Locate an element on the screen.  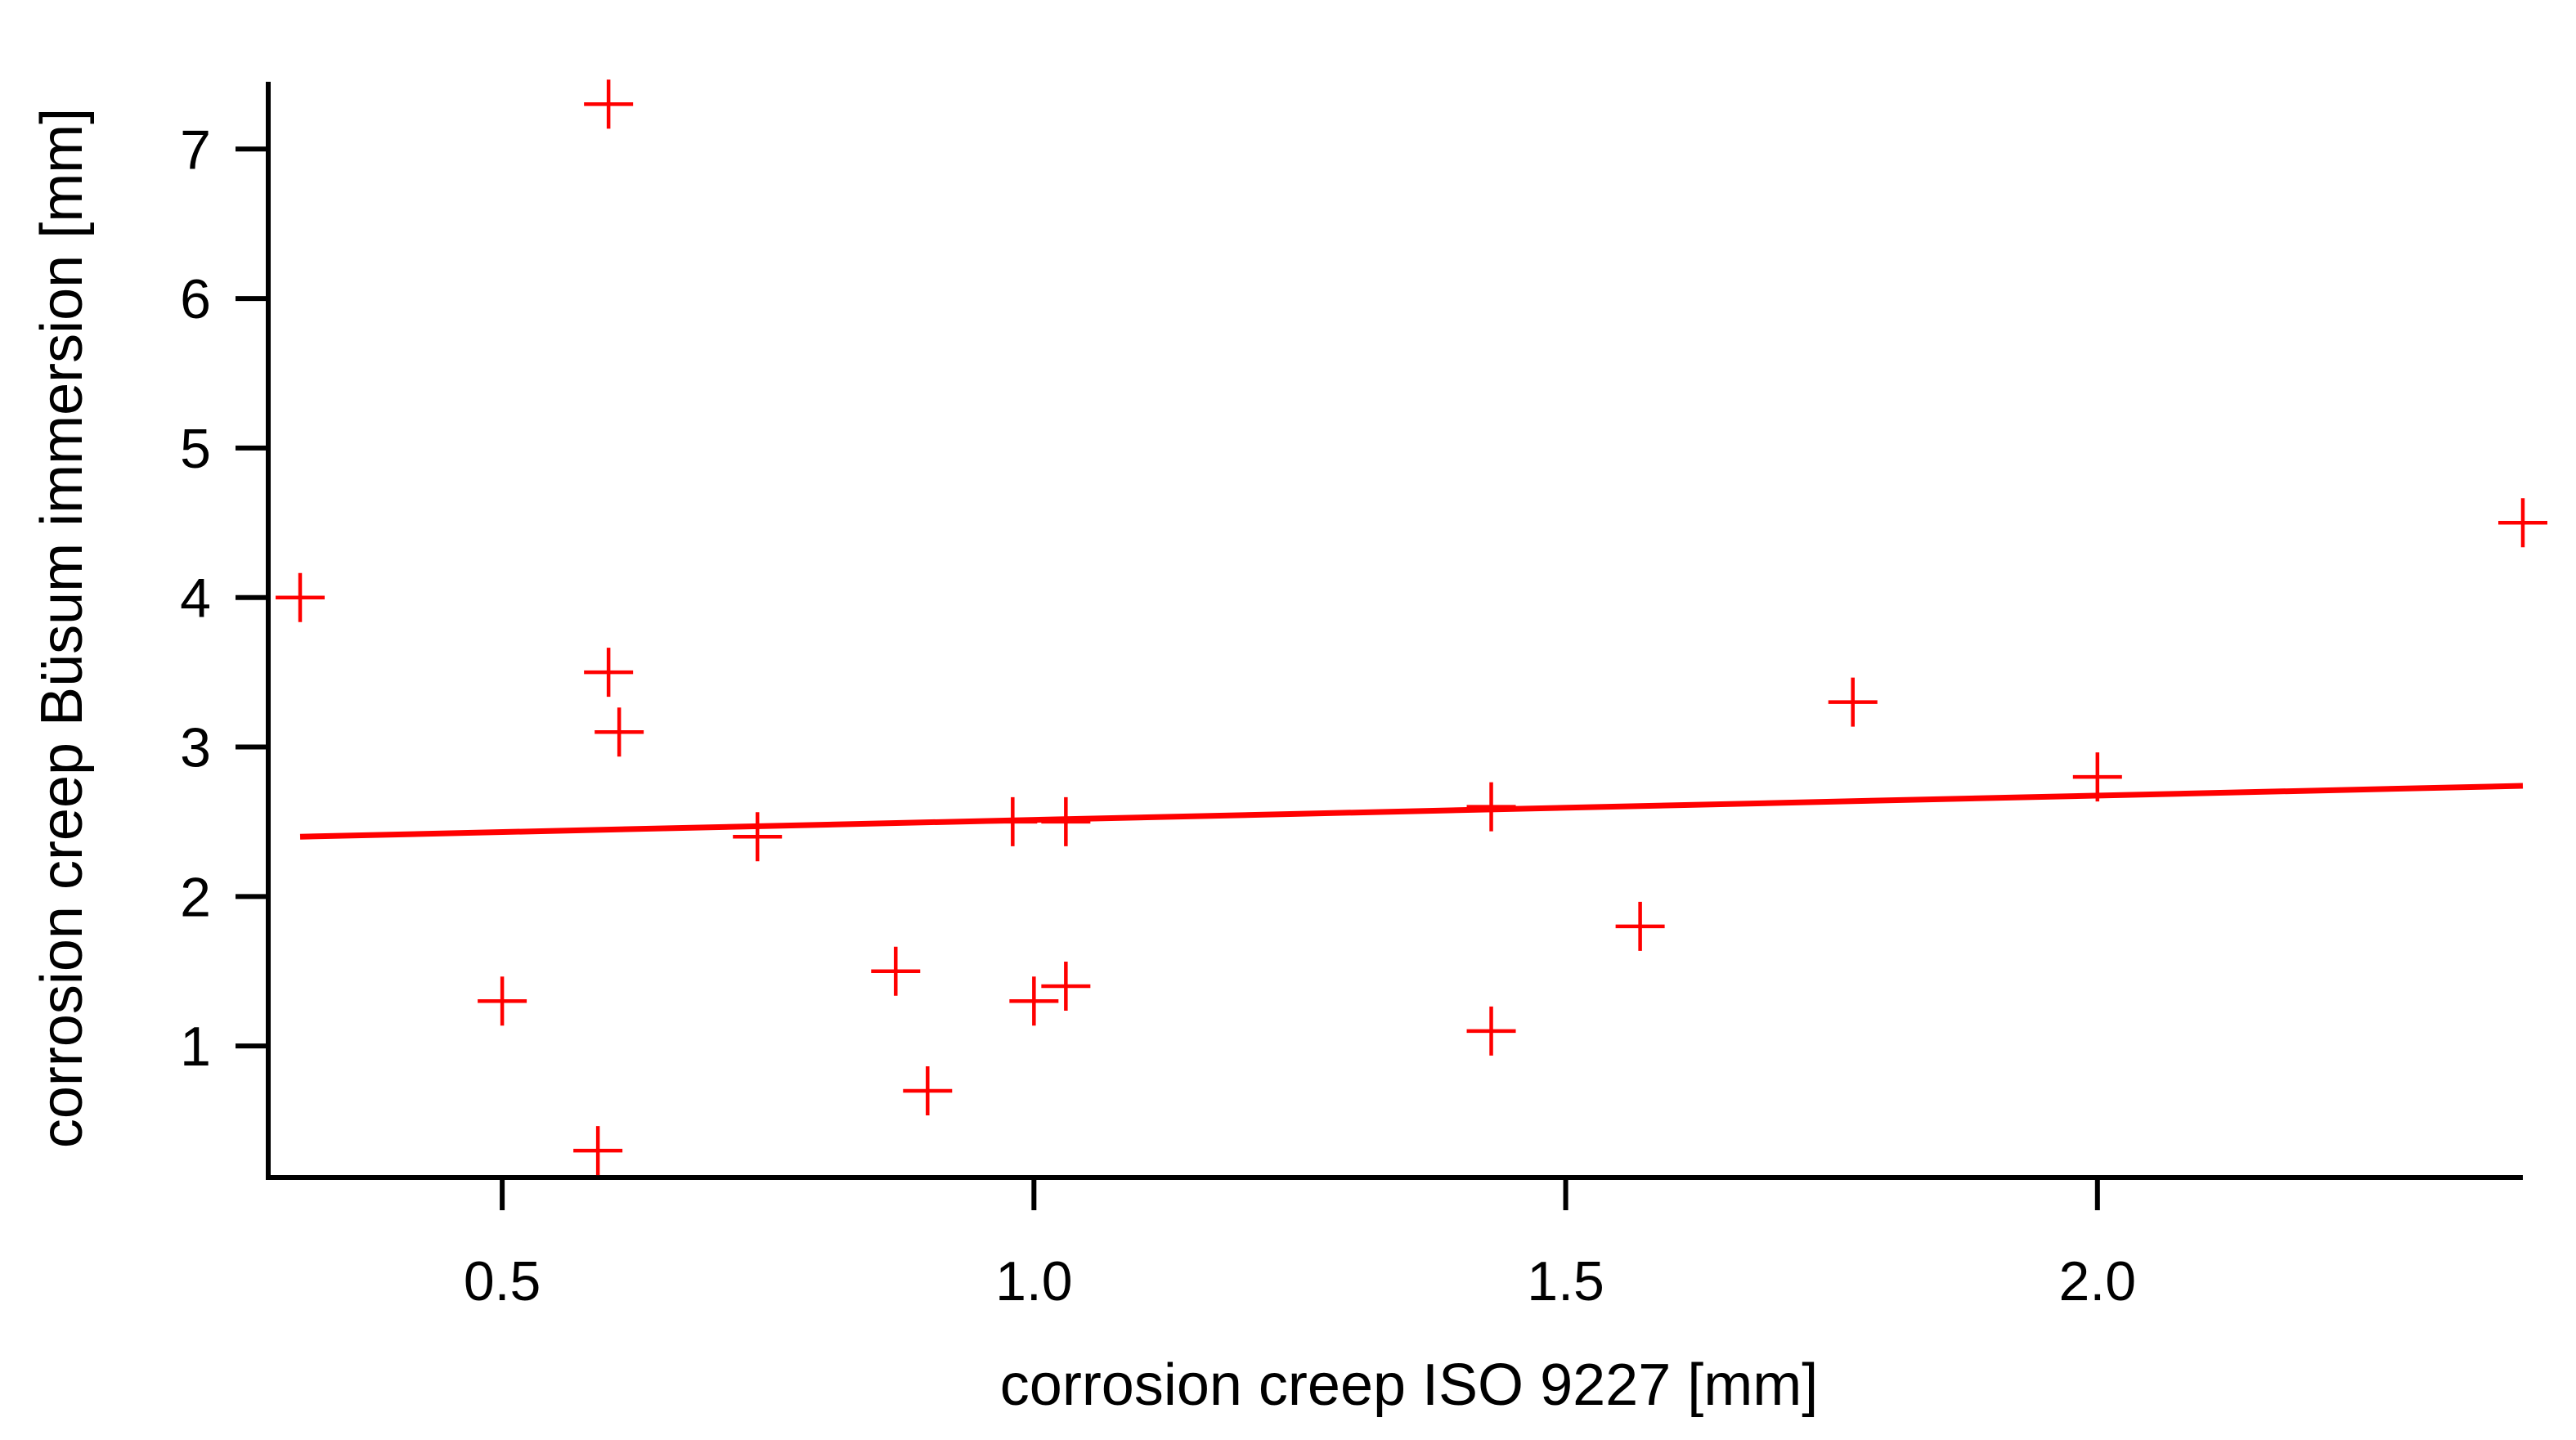
trendline is located at coordinates (1412, 811).